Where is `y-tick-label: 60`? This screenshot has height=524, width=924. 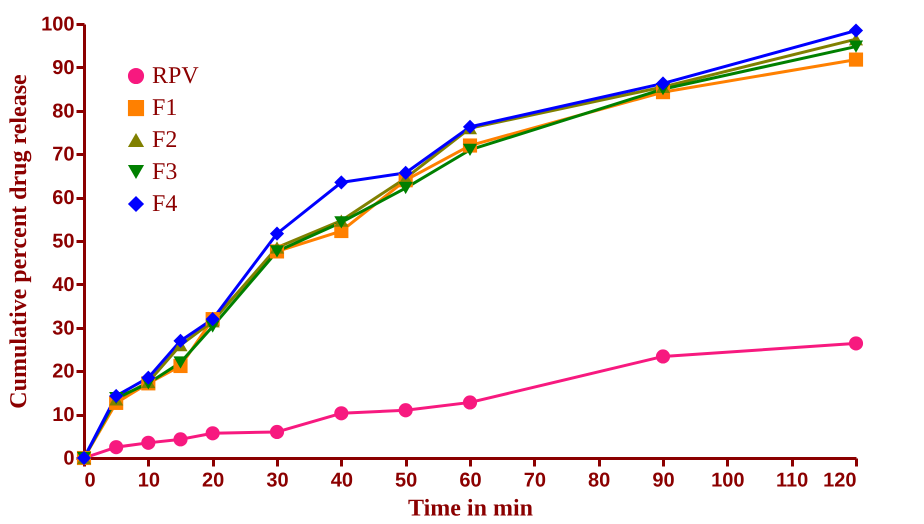
y-tick-label: 60 is located at coordinates (63, 198).